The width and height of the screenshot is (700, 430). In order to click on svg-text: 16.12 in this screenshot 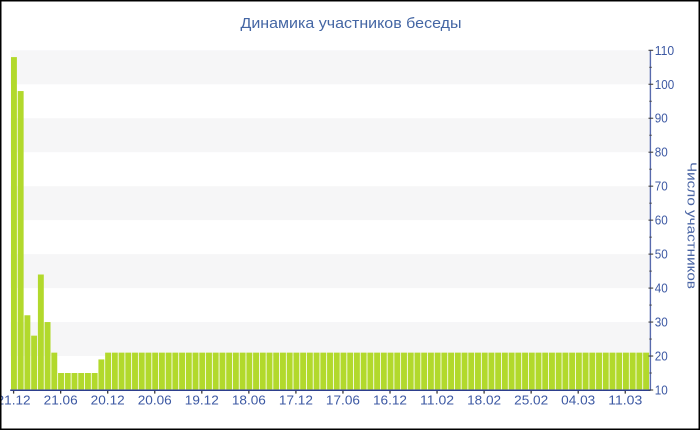, I will do `click(390, 400)`.